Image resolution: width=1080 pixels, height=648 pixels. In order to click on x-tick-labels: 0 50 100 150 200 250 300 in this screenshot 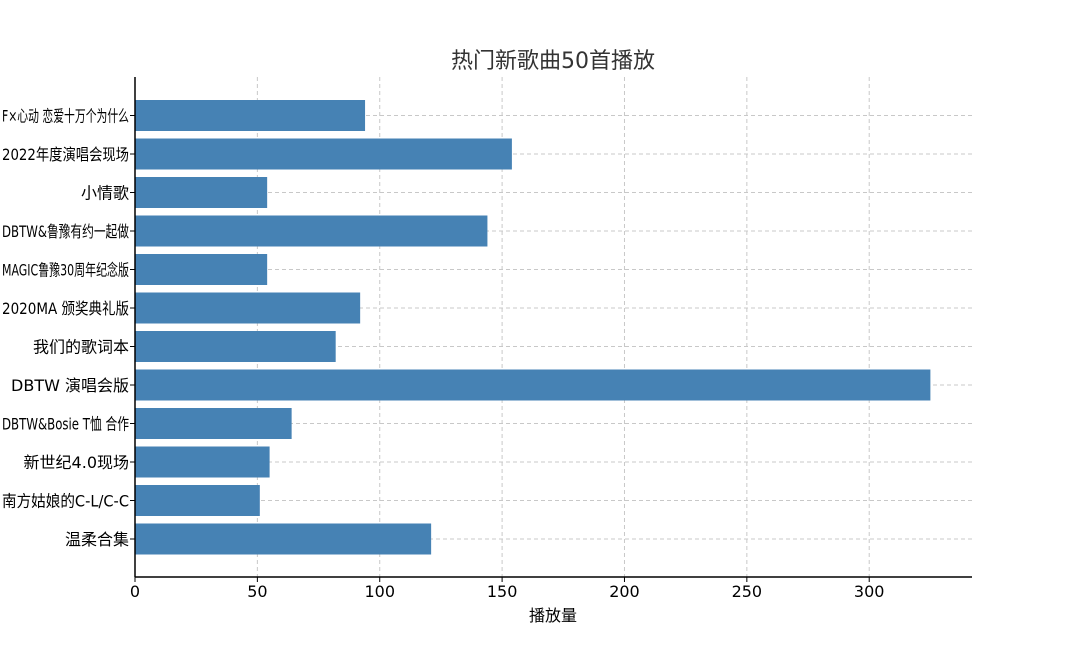, I will do `click(507, 589)`.